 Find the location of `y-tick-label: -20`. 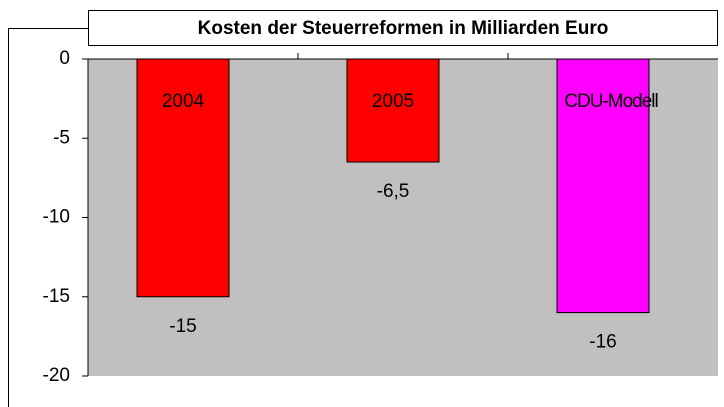

y-tick-label: -20 is located at coordinates (56, 375).